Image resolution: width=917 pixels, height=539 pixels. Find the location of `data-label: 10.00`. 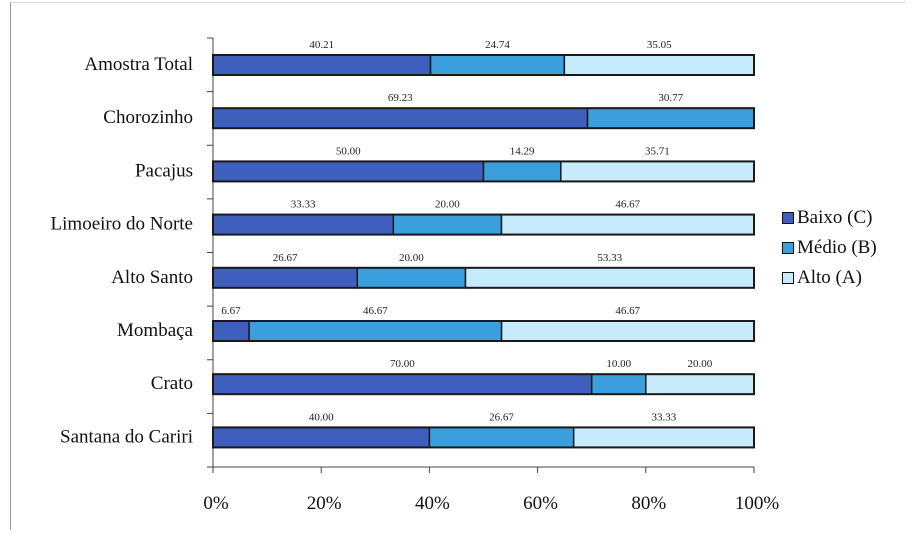

data-label: 10.00 is located at coordinates (618, 364).